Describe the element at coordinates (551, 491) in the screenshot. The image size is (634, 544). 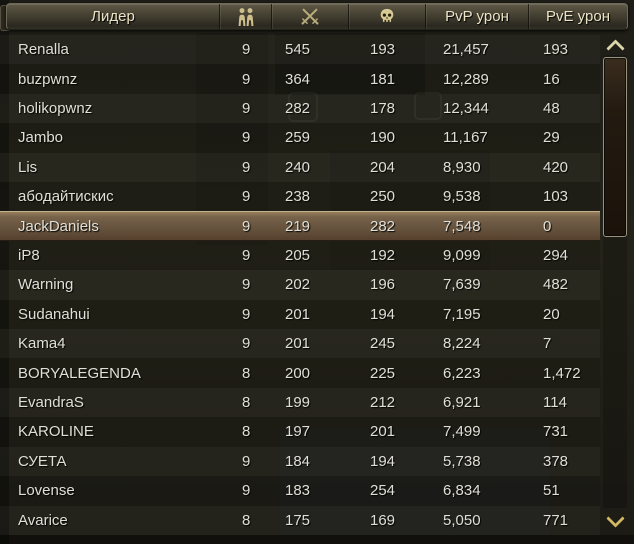
I see `pve-damage-value: 51` at that location.